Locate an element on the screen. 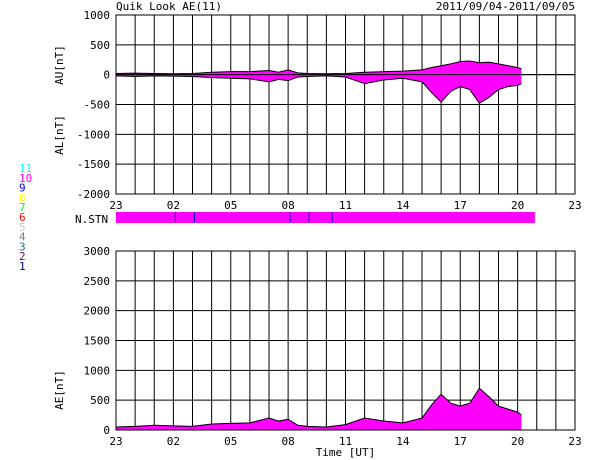 The width and height of the screenshot is (590, 460). ae-ae-line is located at coordinates (318, 407).